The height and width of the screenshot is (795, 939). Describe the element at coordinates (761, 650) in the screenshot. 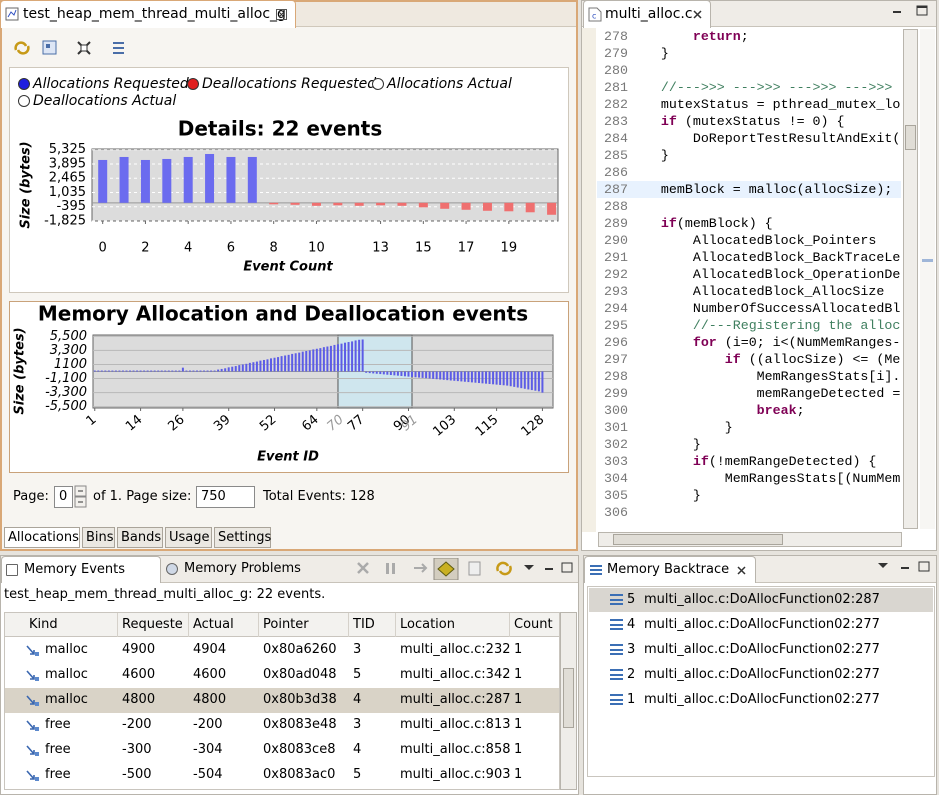

I see `backtrace-row: 3 multi_alloc.c:DoAllocFunction02:277` at that location.